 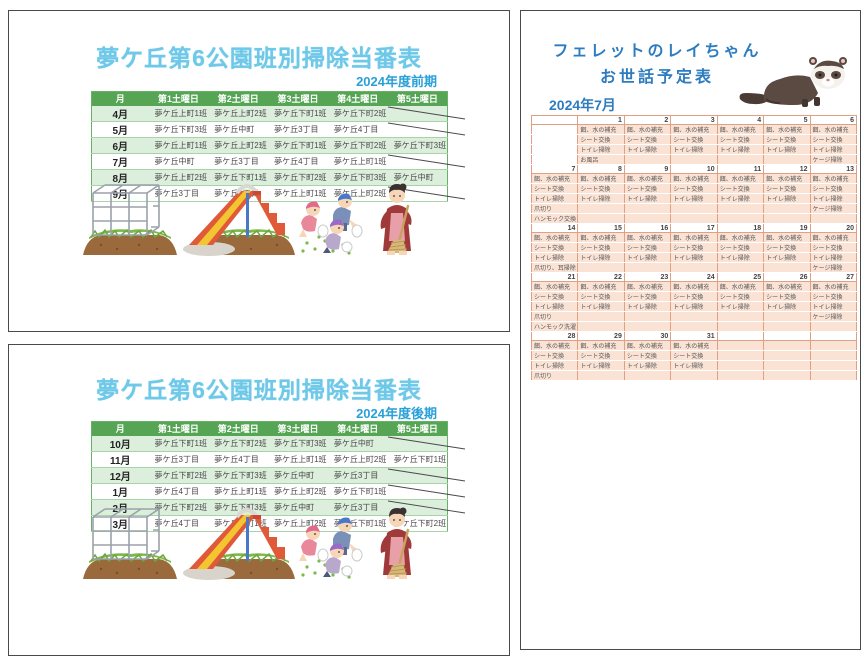 I want to click on duty-cell, so click(x=426, y=443).